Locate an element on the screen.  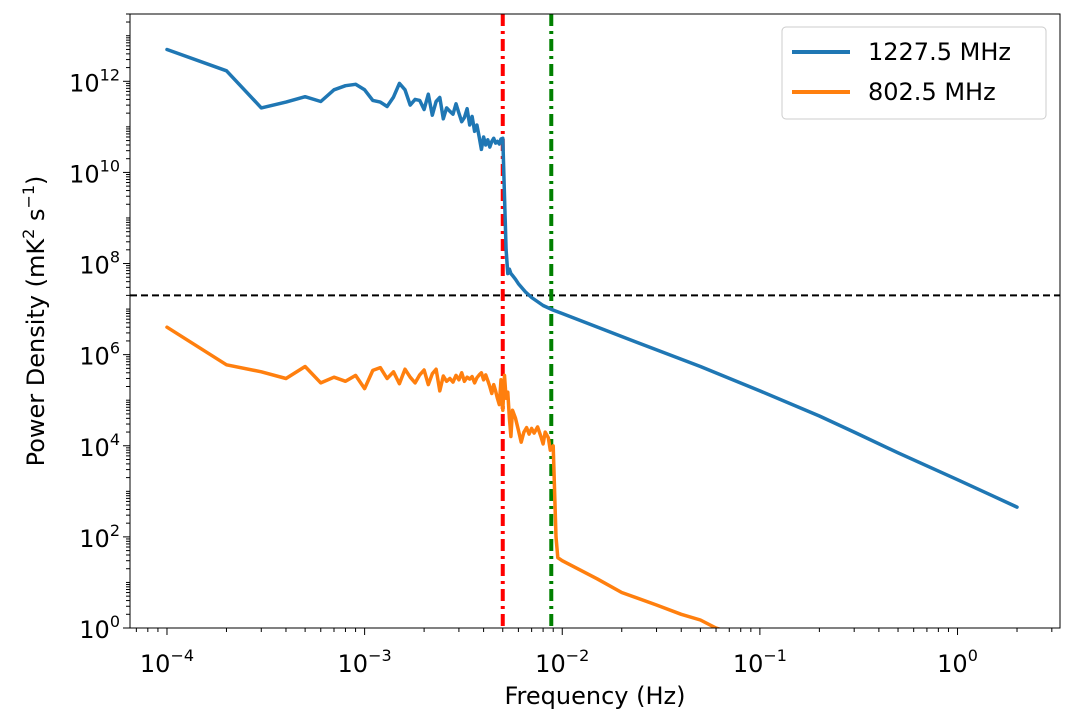
x-tick-label: 10⁻⁴ is located at coordinates (167, 662).